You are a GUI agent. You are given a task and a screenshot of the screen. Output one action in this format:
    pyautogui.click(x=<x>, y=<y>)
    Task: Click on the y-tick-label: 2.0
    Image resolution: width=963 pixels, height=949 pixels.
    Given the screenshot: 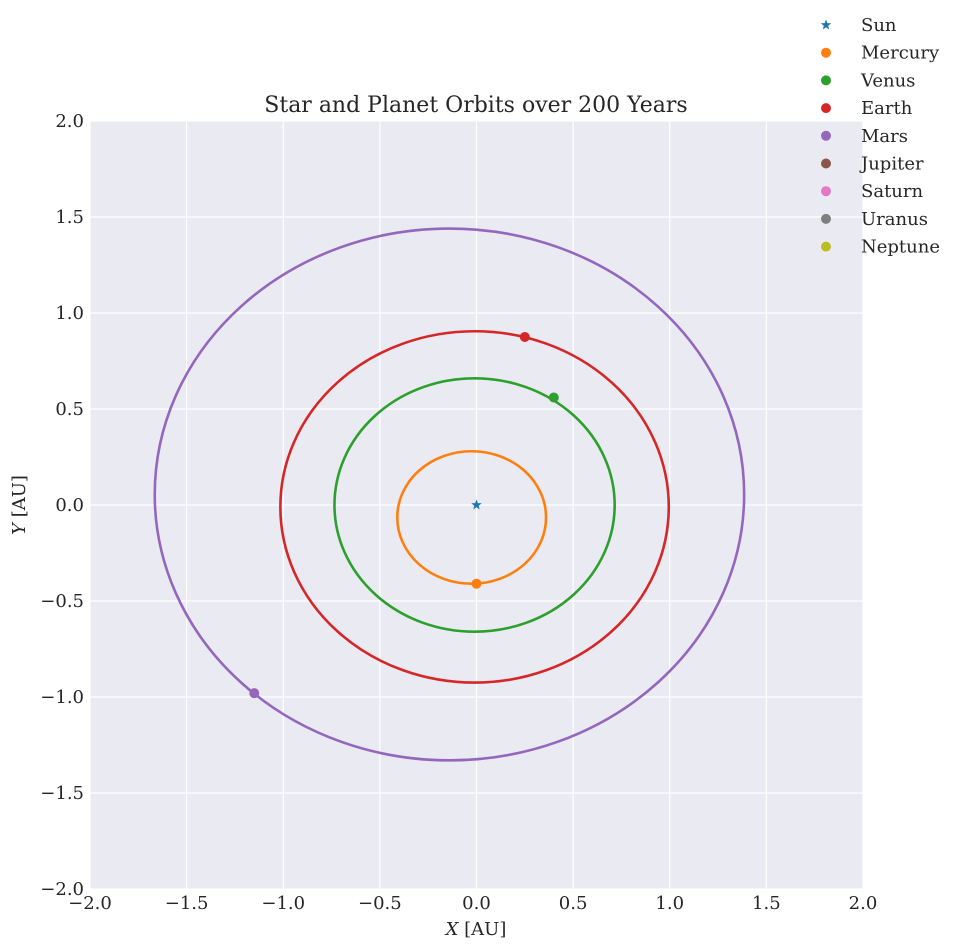 What is the action you would take?
    pyautogui.click(x=69, y=121)
    